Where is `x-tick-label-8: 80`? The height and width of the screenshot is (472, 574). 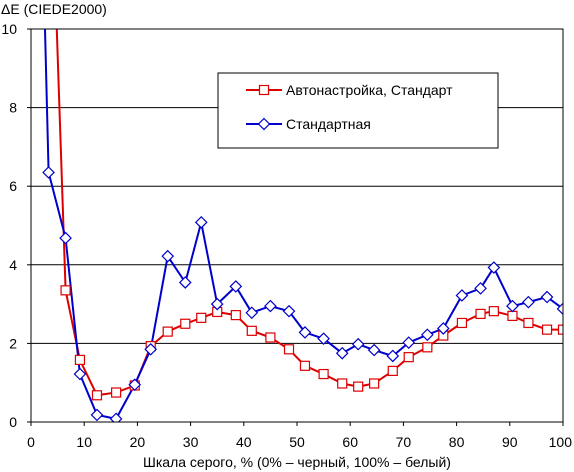
x-tick-label-8: 80 is located at coordinates (457, 442).